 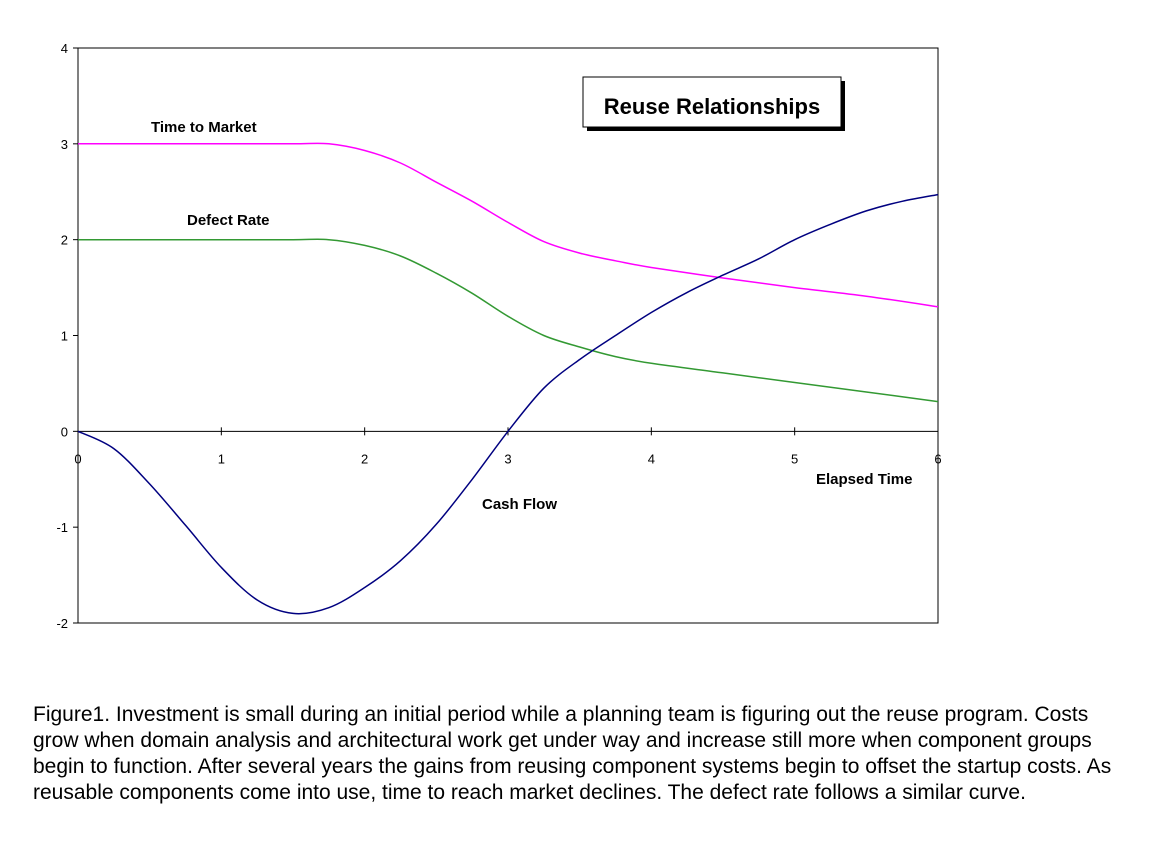 I want to click on series-label-time-to-market: Time to Market, so click(x=204, y=127).